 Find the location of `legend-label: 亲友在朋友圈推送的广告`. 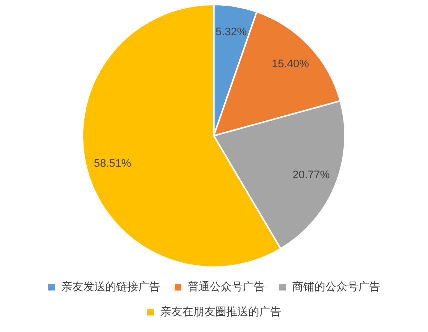

legend-label: 亲友在朋友圈推送的广告 is located at coordinates (221, 312).